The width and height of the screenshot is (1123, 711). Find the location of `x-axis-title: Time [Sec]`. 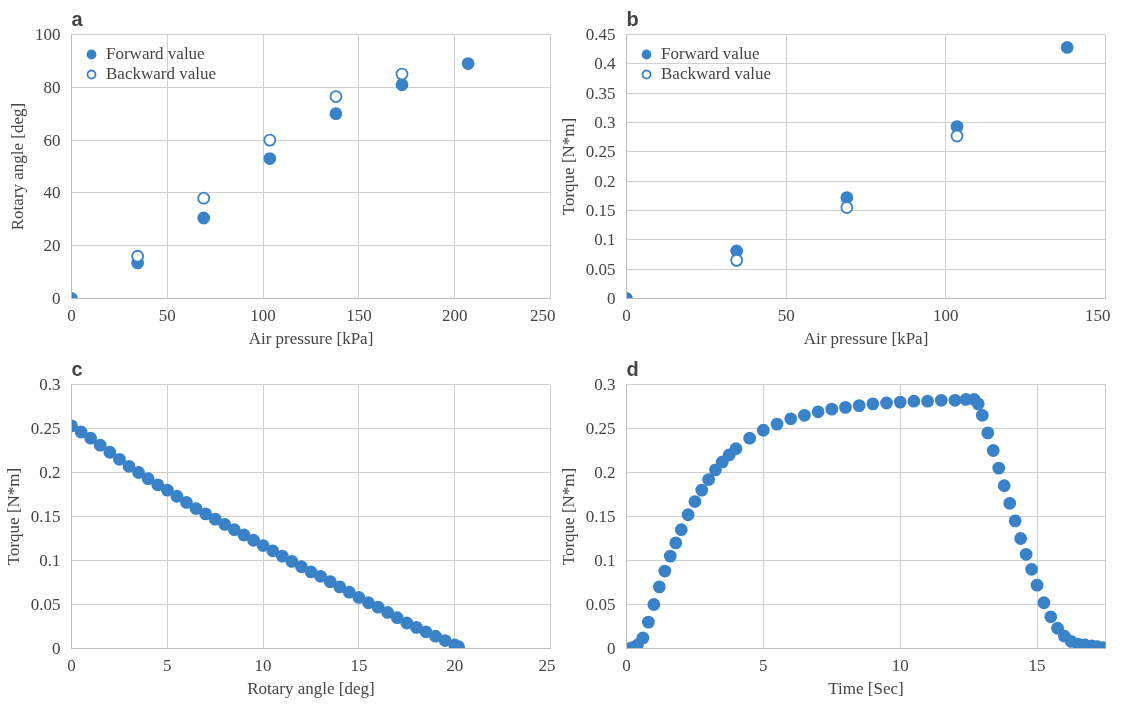

x-axis-title: Time [Sec] is located at coordinates (866, 688).